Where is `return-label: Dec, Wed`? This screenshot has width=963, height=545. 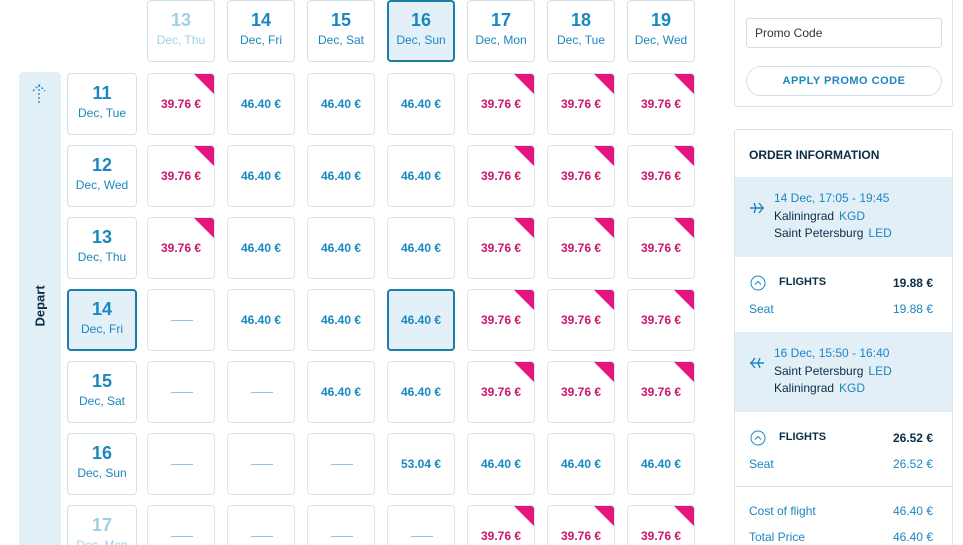 return-label: Dec, Wed is located at coordinates (661, 40).